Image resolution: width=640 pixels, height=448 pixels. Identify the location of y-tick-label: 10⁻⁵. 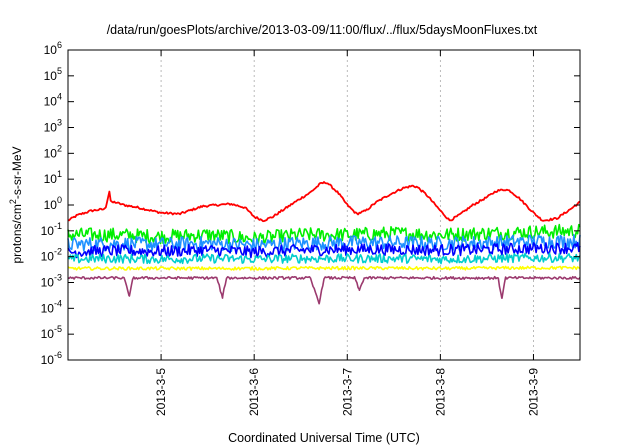
(51, 332).